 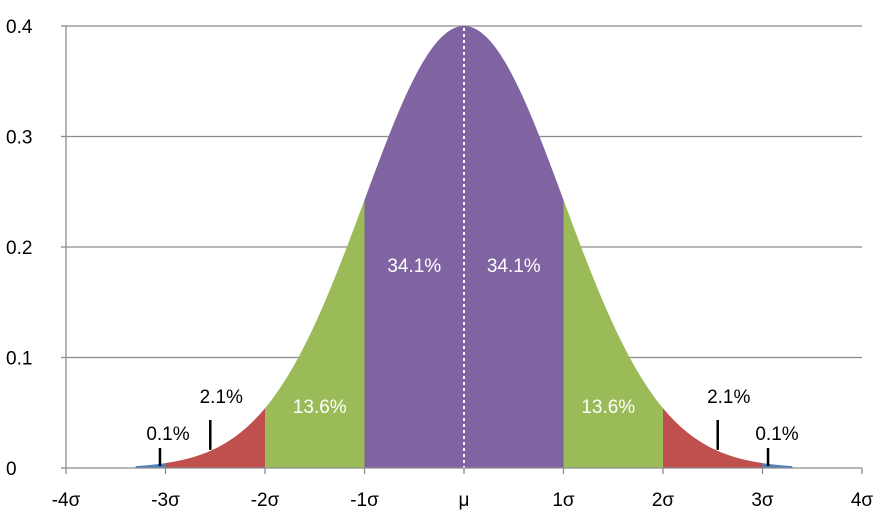 What do you see at coordinates (862, 500) in the screenshot?
I see `x-tick-label: 4σ` at bounding box center [862, 500].